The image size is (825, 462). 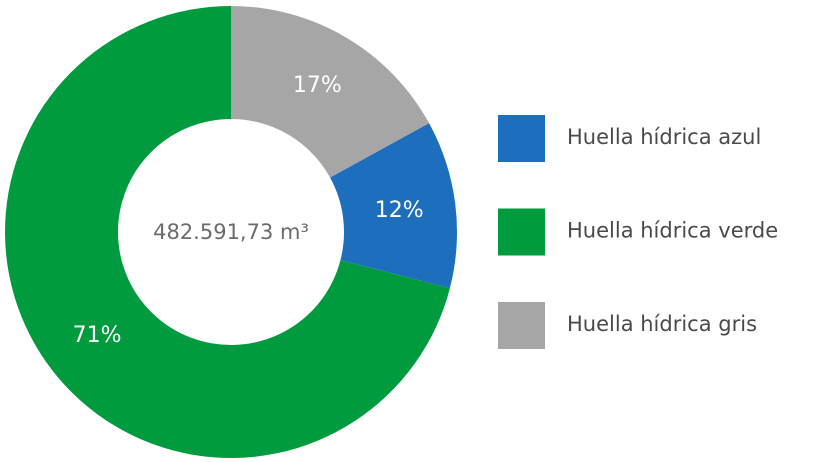 What do you see at coordinates (664, 137) in the screenshot?
I see `legend-label: Huella hídrica azul` at bounding box center [664, 137].